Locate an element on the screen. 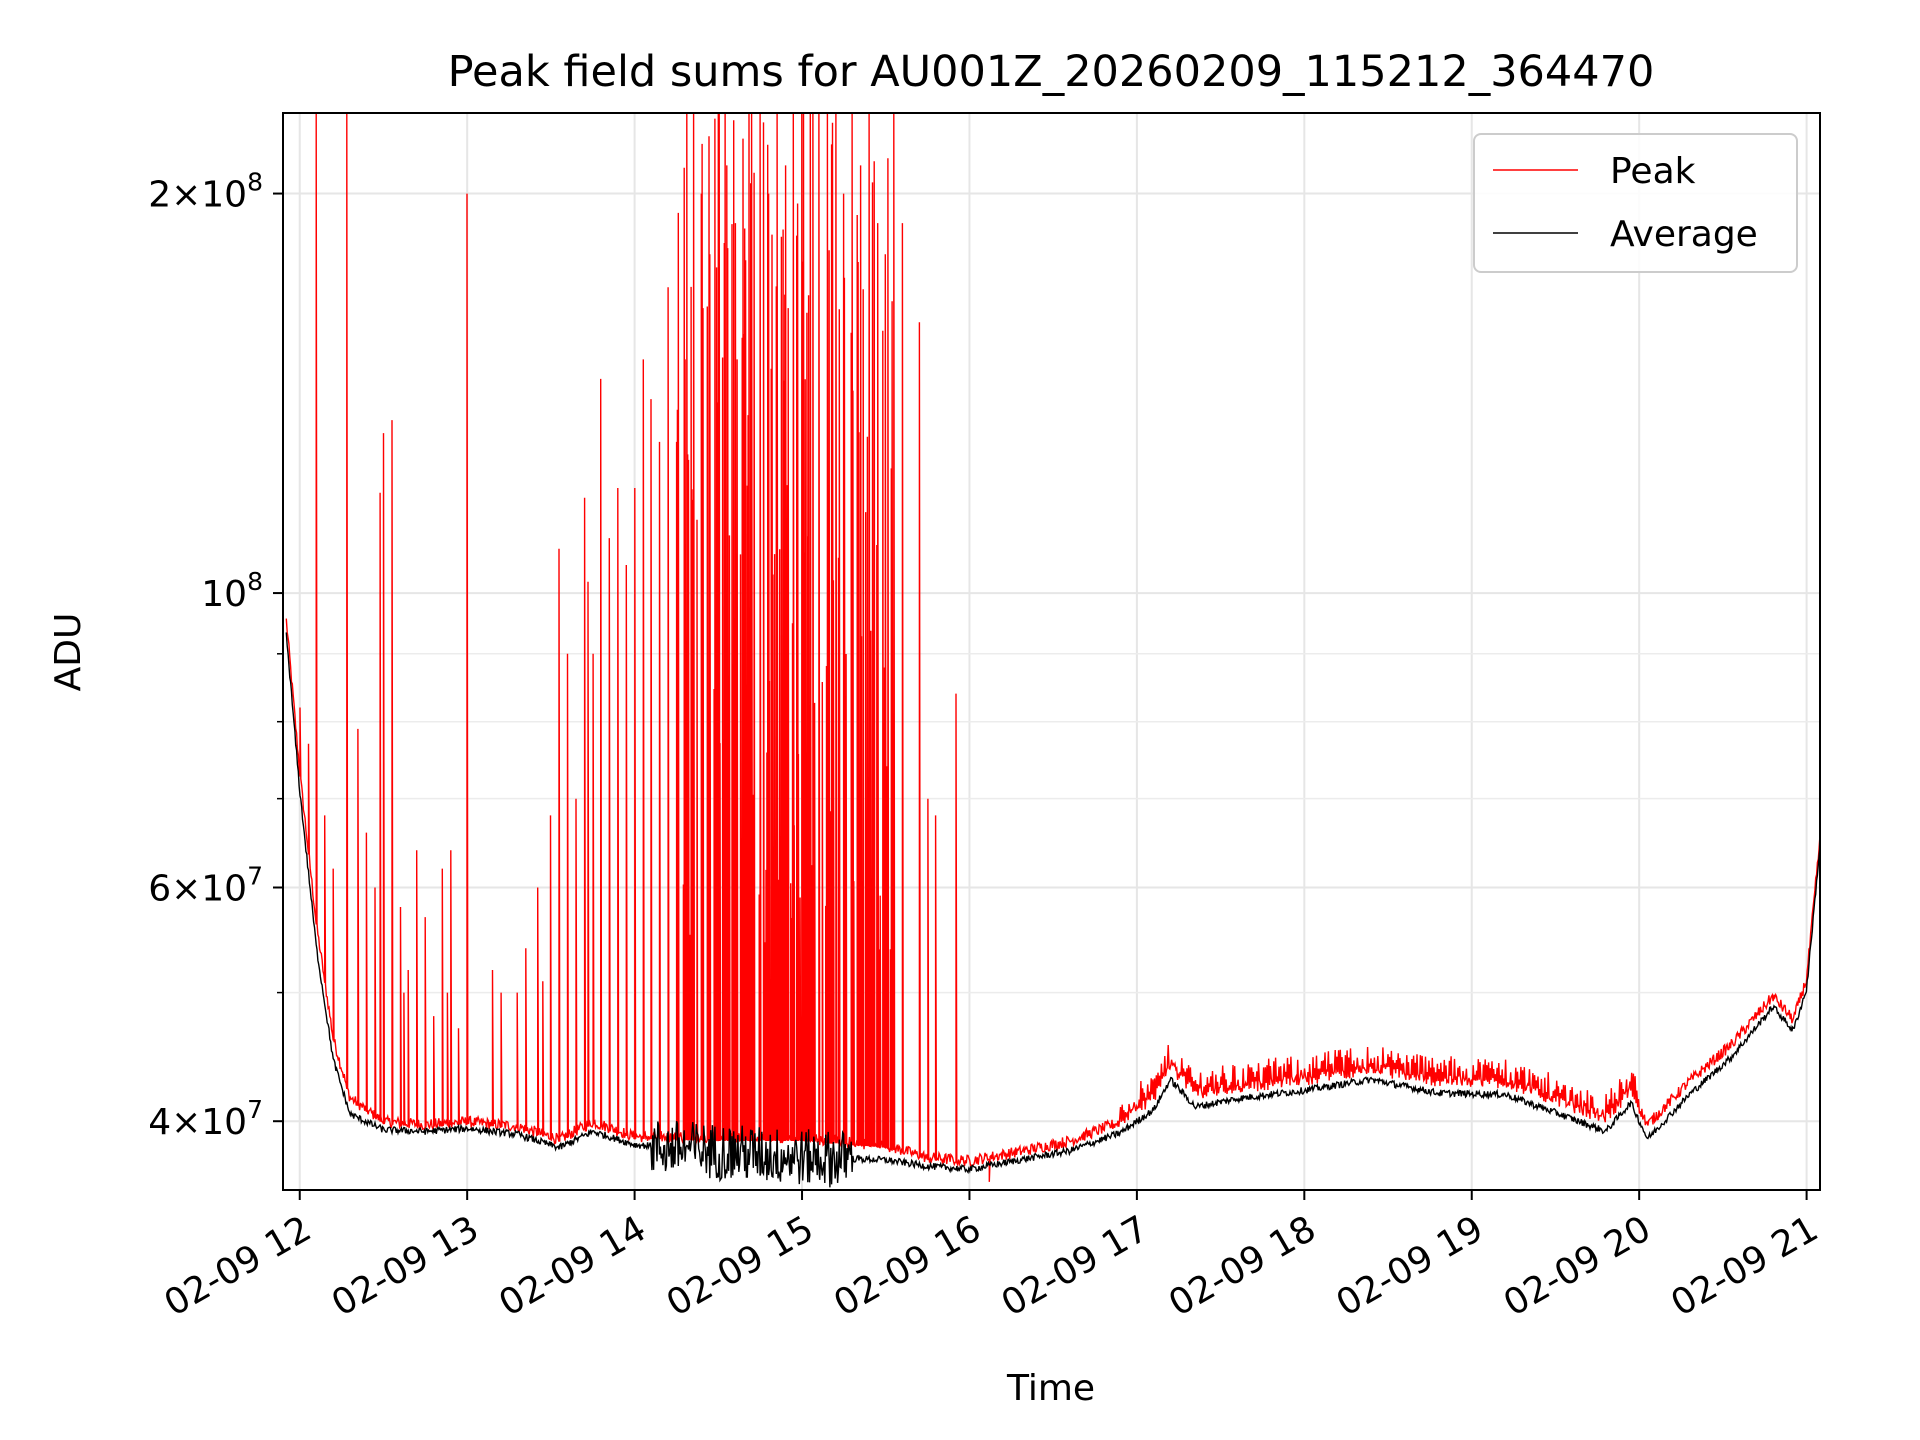  y-tick-label-3: 2×108 is located at coordinates (205, 192).